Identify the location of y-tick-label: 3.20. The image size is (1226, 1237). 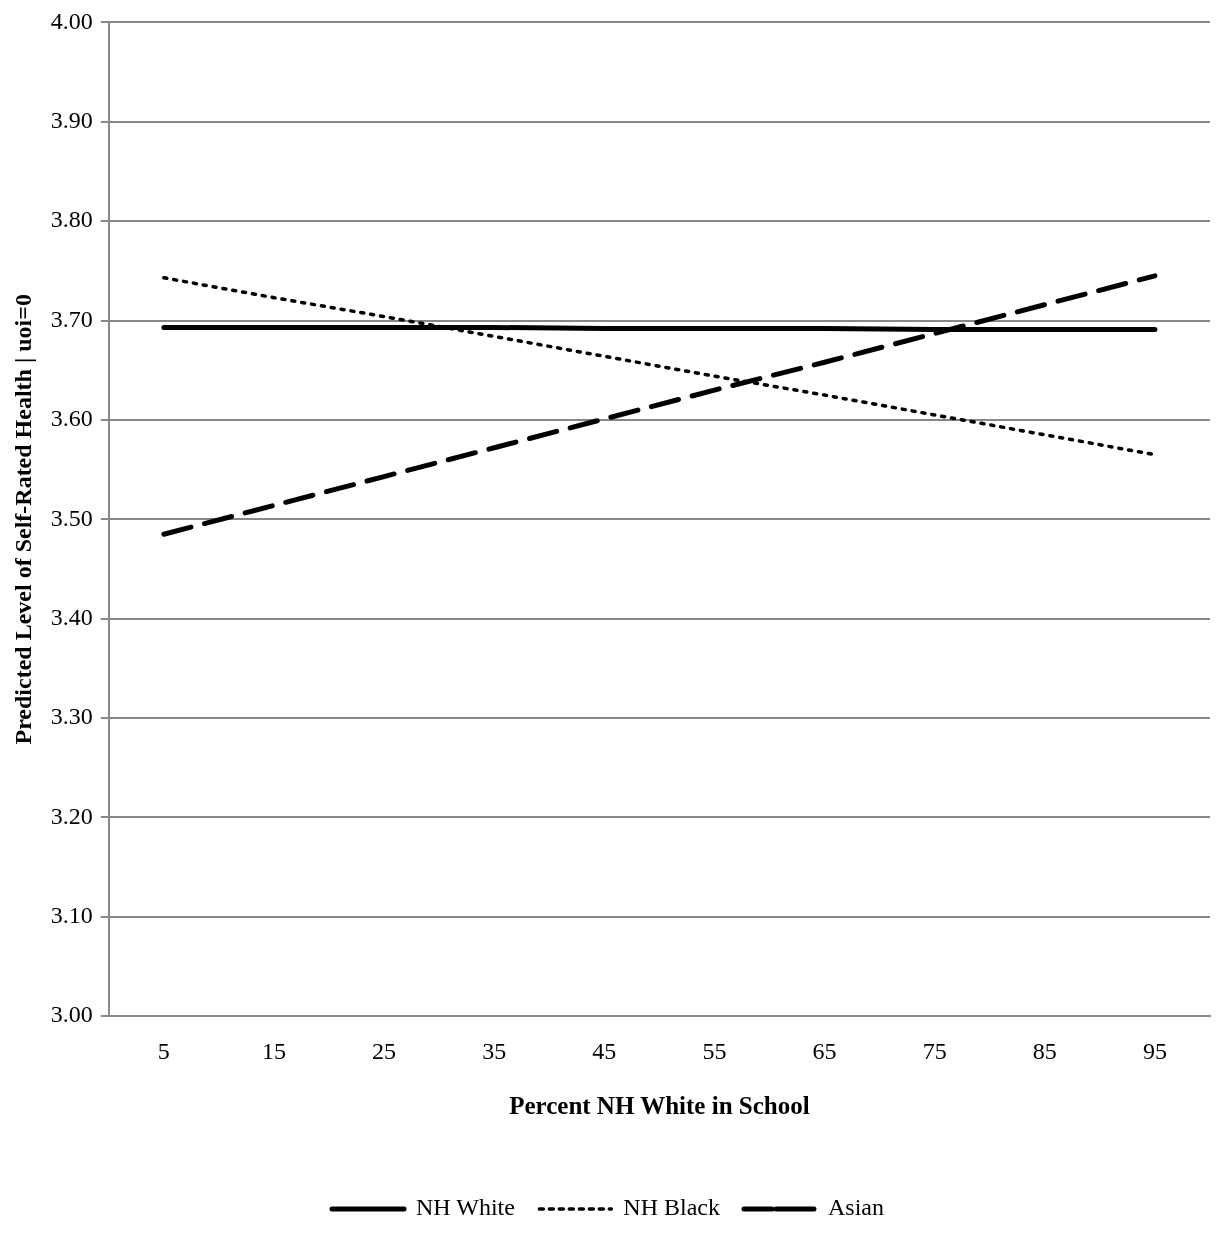
(71, 815).